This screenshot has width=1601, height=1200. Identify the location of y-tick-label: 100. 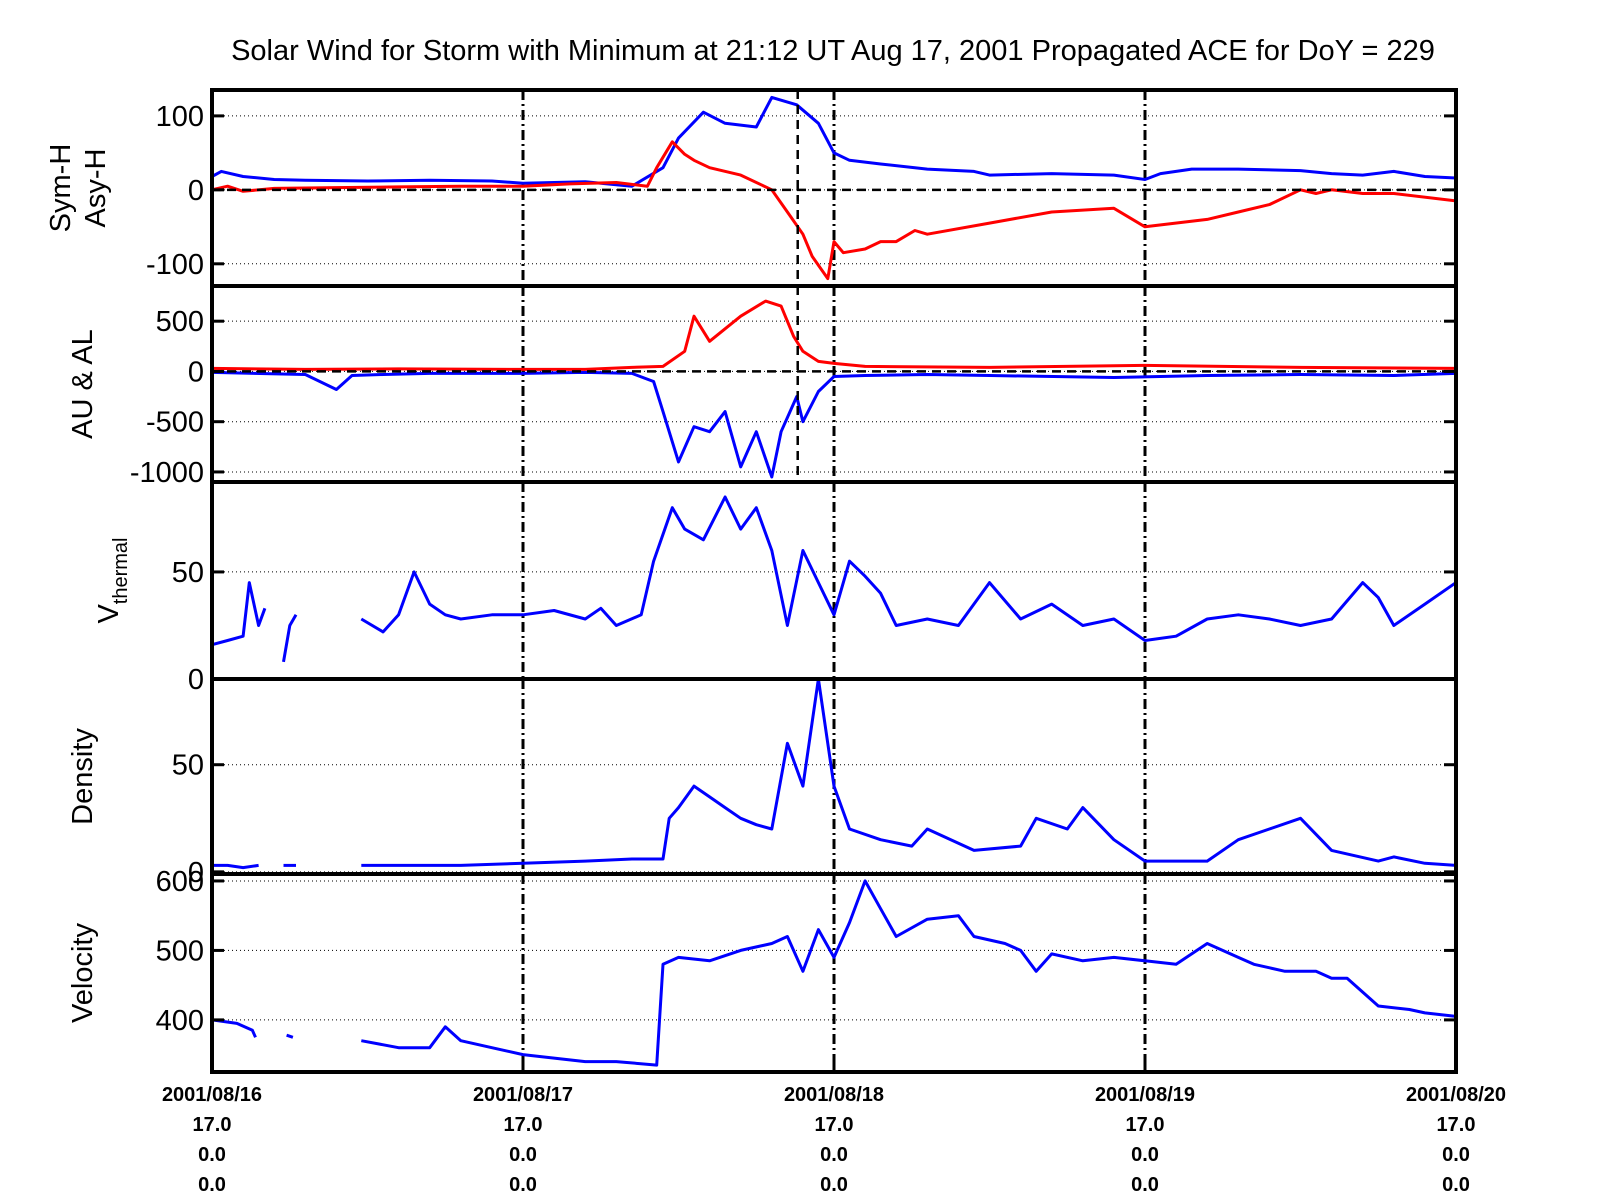
(180, 117).